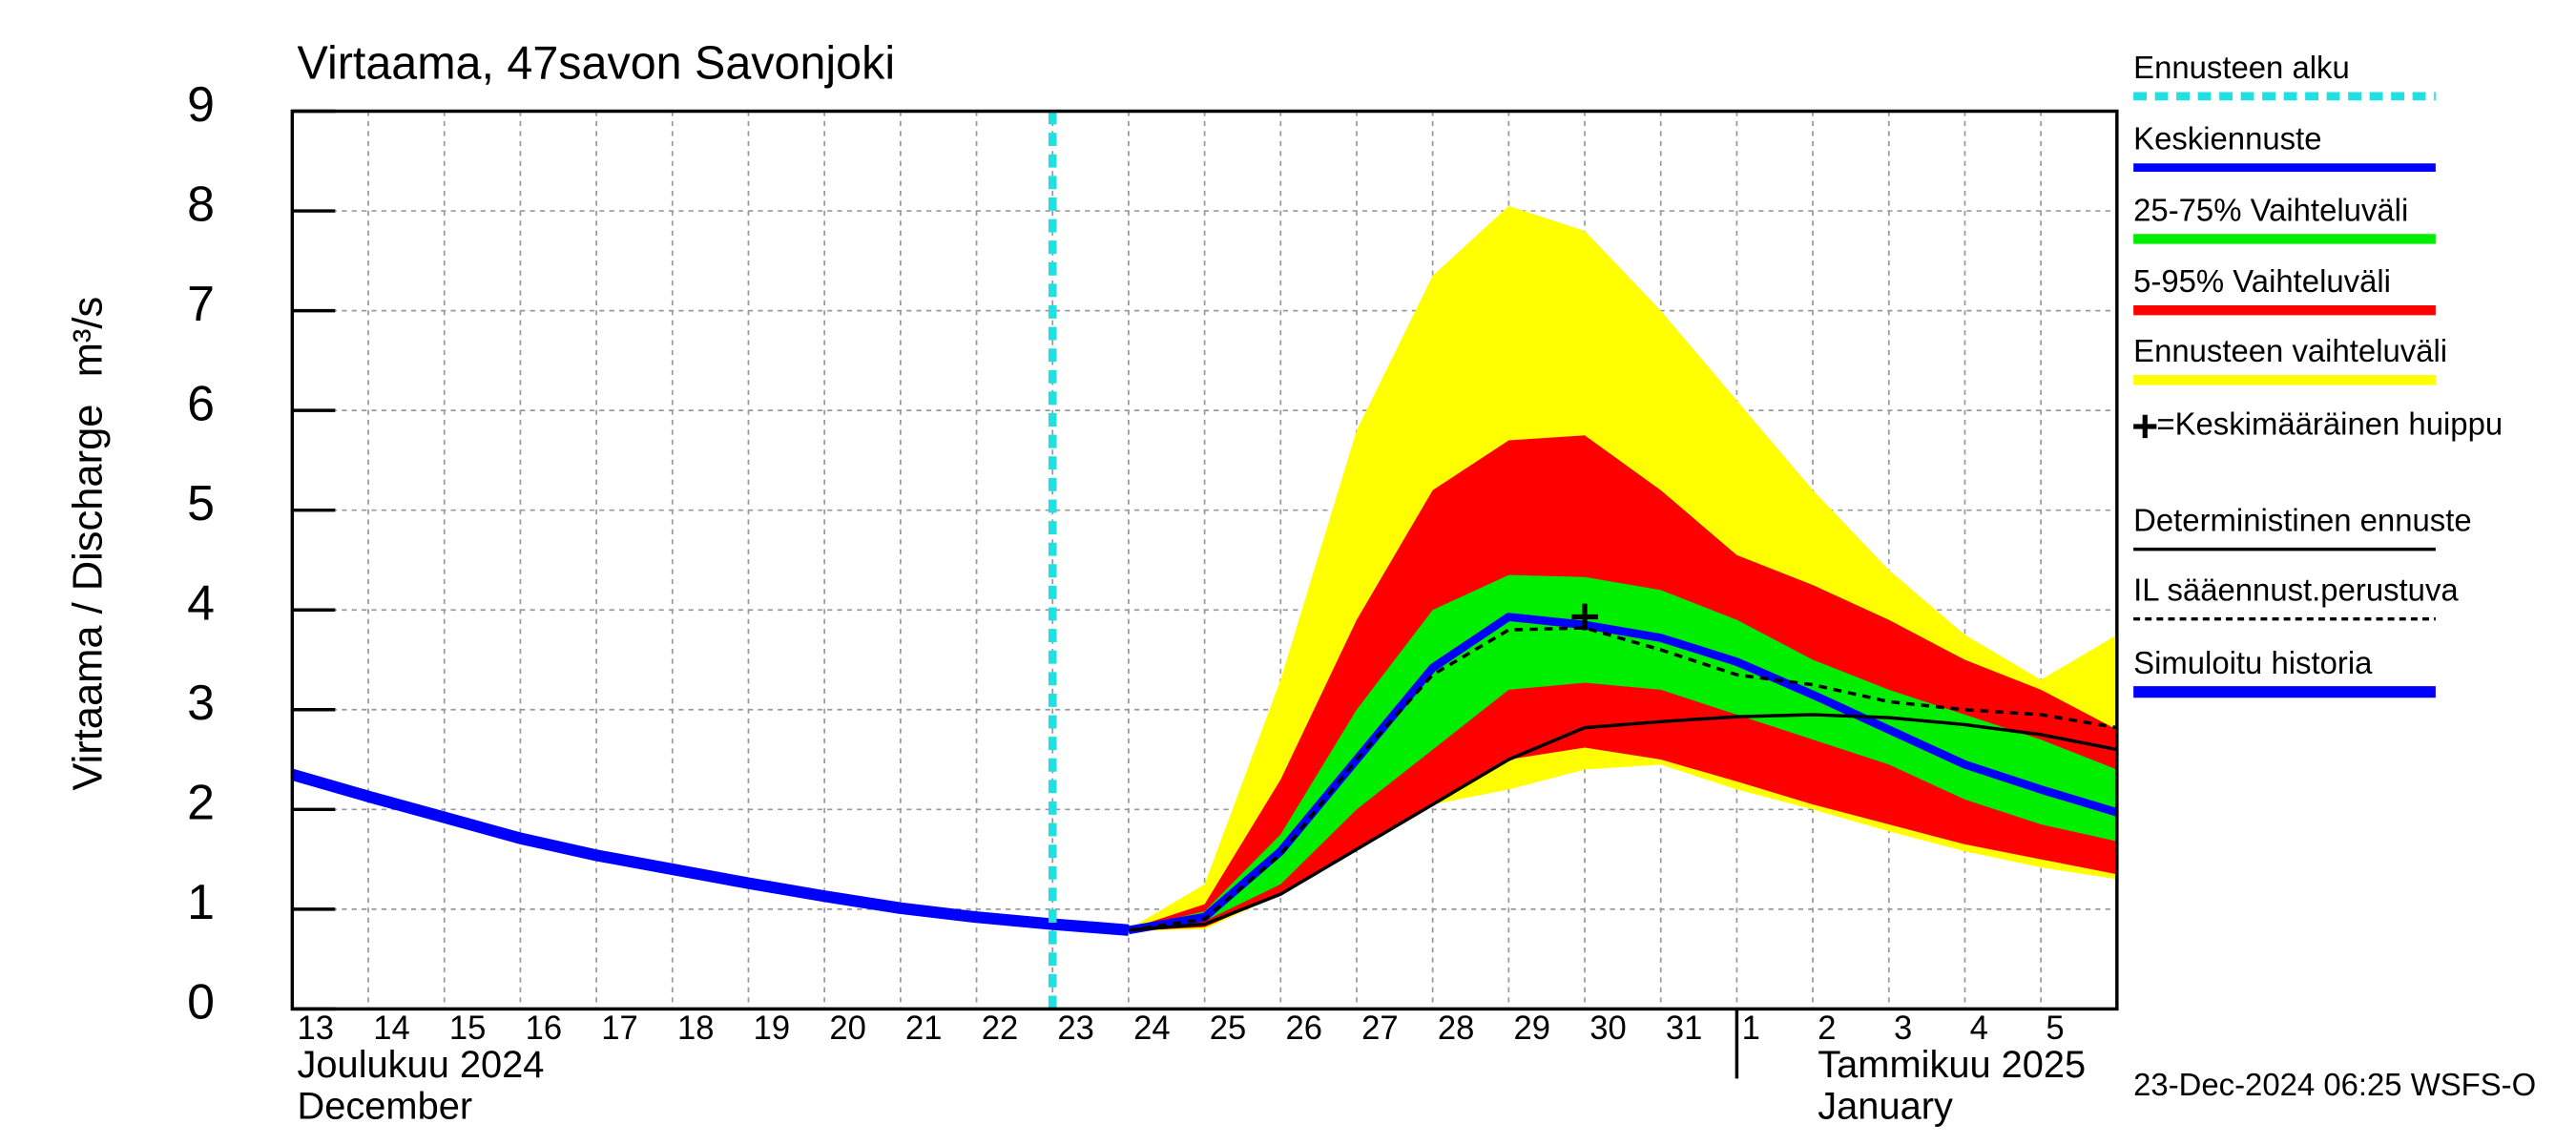  I want to click on legend-label: Ennusteen vaihteluväli, so click(2290, 350).